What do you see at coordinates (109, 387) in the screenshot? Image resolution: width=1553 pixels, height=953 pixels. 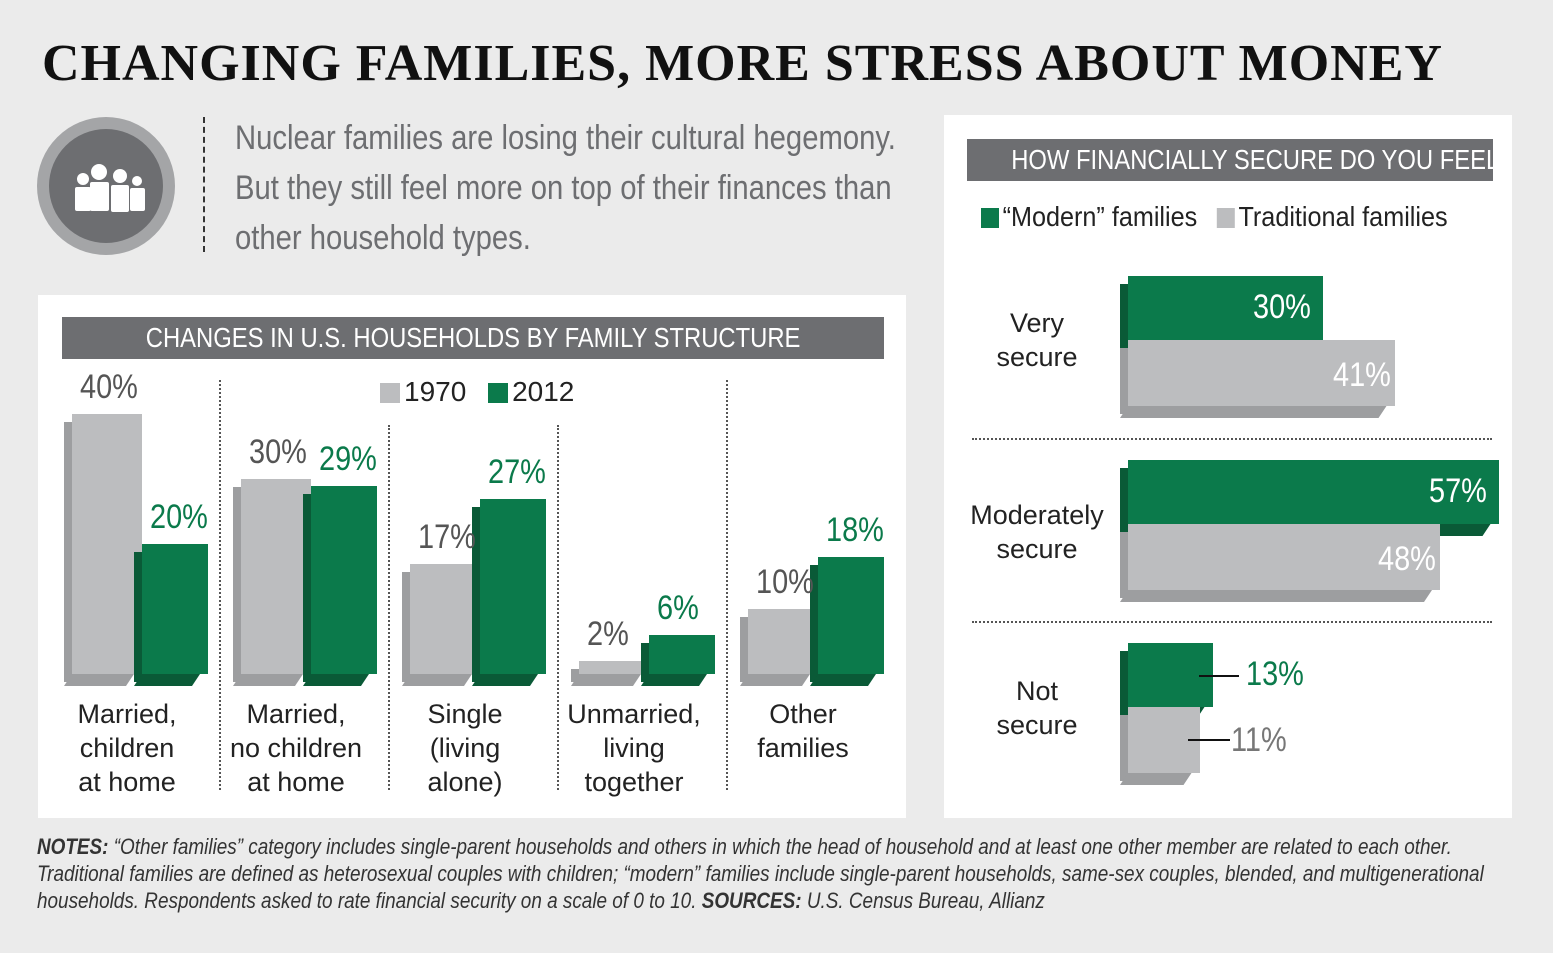 I see `value-label-1970: 40%` at bounding box center [109, 387].